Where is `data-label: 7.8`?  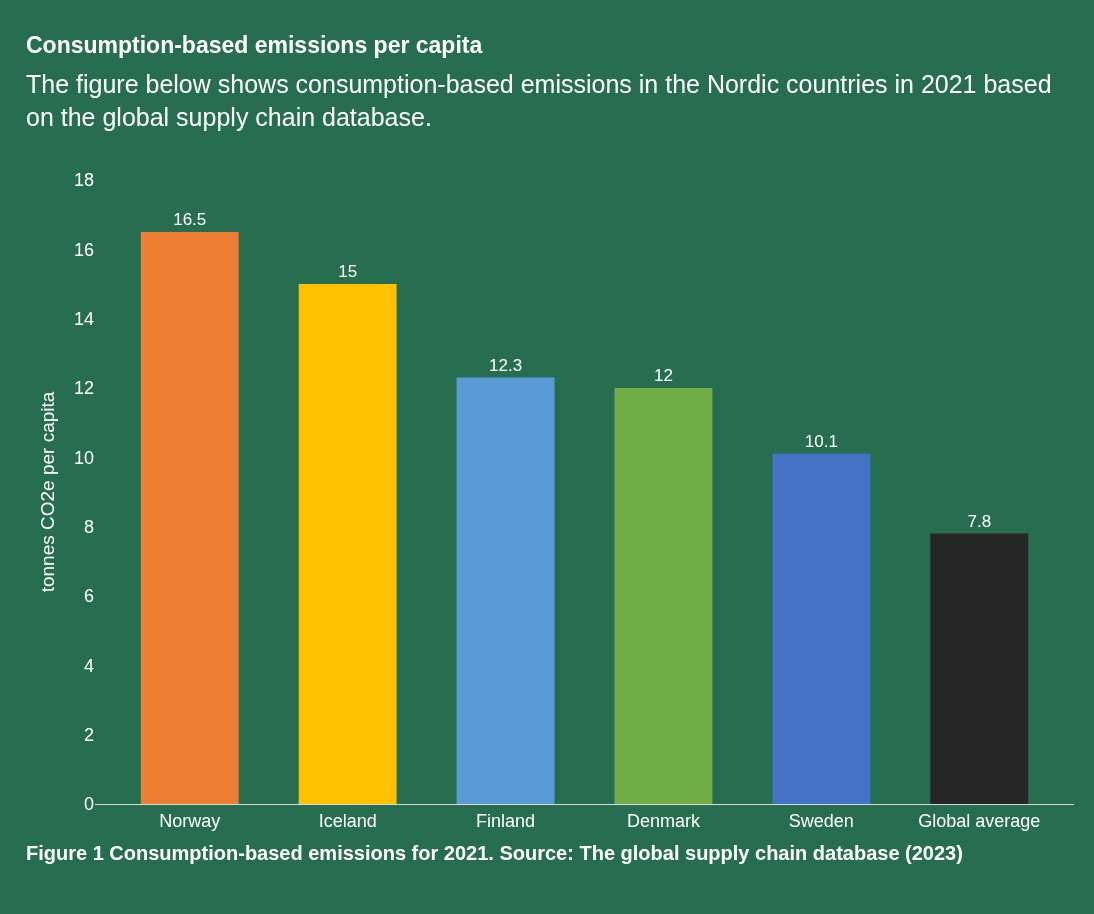
data-label: 7.8 is located at coordinates (979, 521).